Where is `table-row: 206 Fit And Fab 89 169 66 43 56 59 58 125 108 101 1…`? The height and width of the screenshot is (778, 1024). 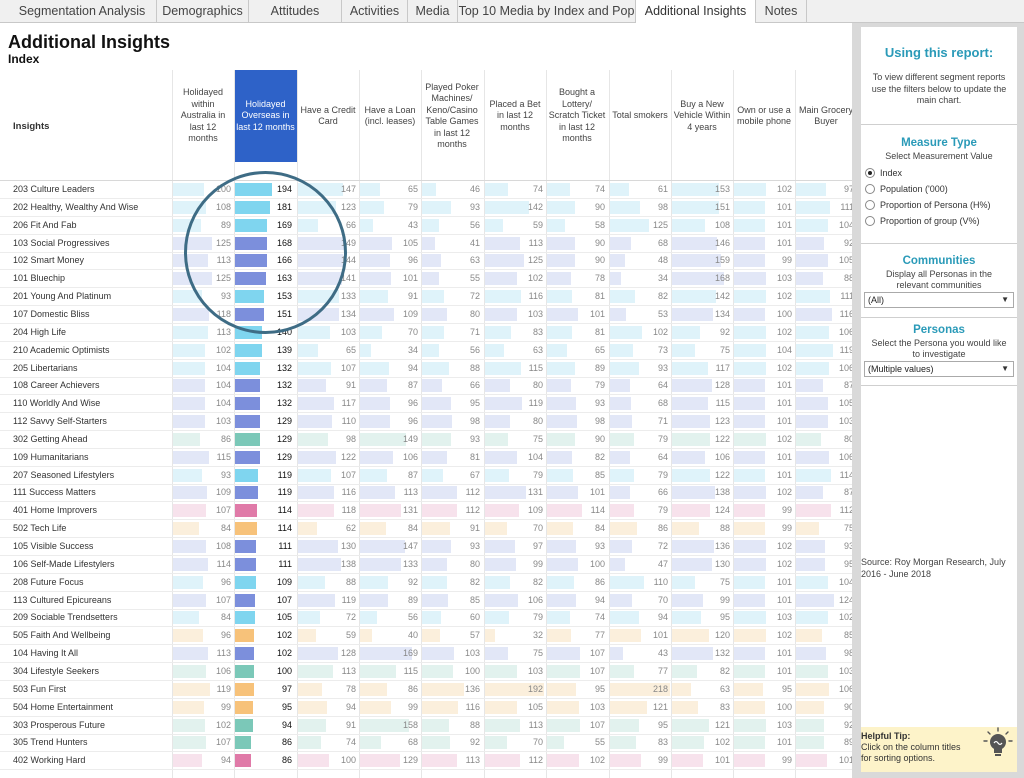 table-row: 206 Fit And Fab 89 169 66 43 56 59 58 125 108 101 1… is located at coordinates (426, 226).